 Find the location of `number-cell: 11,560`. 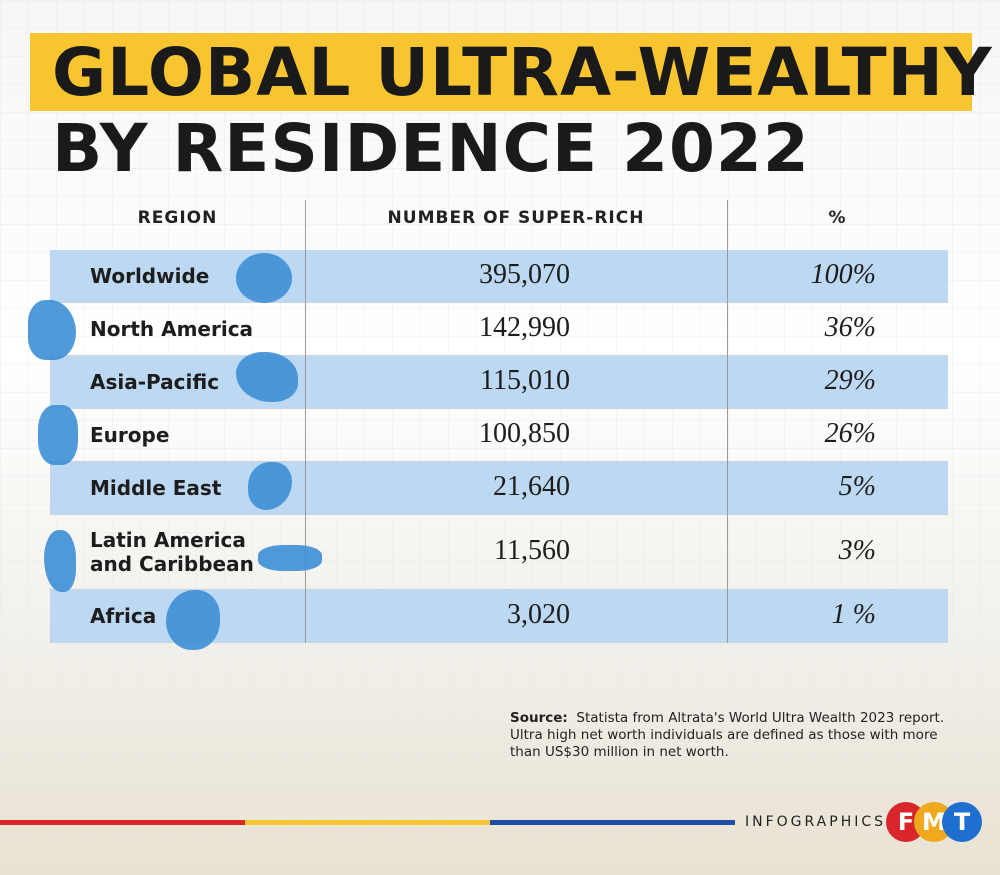

number-cell: 11,560 is located at coordinates (532, 550).